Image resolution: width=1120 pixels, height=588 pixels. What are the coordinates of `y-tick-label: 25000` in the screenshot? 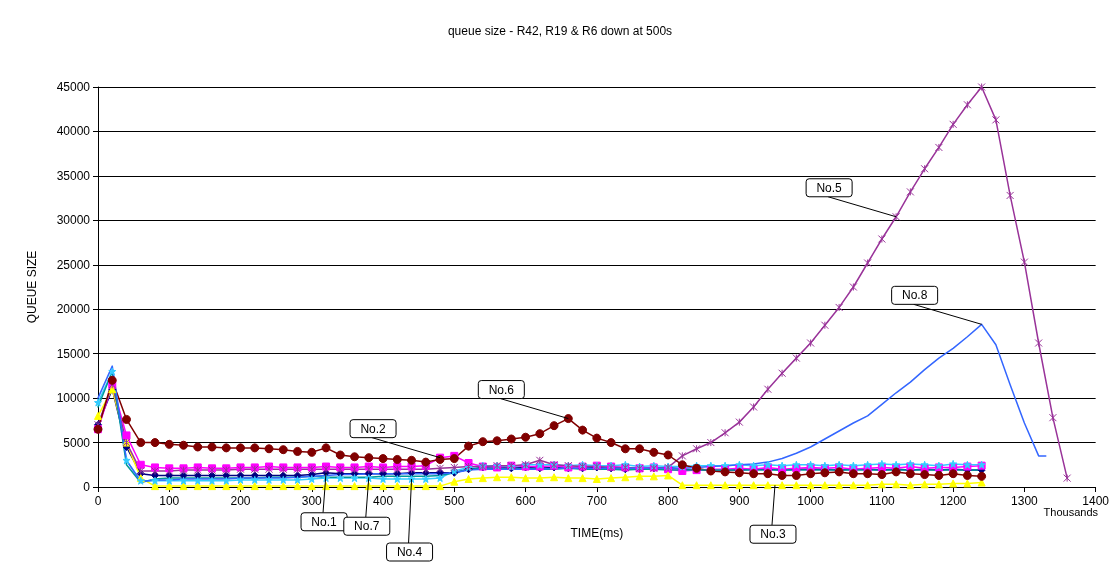 It's located at (73, 264).